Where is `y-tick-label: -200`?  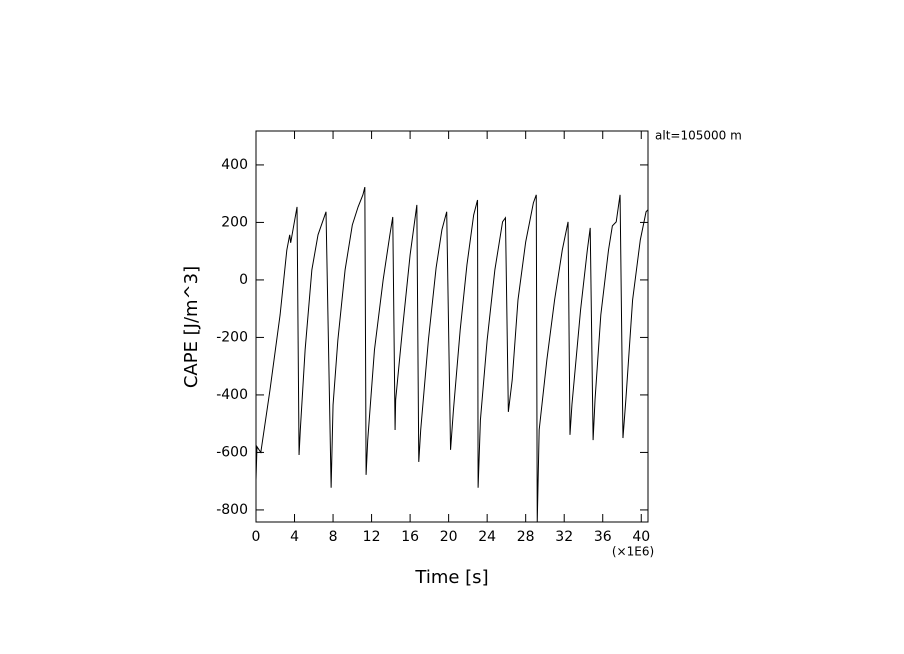
y-tick-label: -200 is located at coordinates (232, 337).